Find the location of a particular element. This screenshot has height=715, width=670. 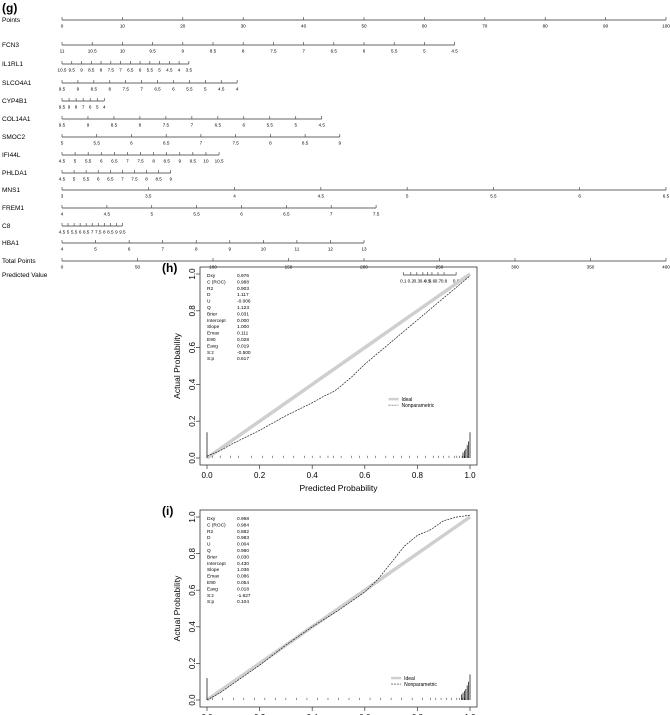

tick-label: 70 is located at coordinates (485, 26).